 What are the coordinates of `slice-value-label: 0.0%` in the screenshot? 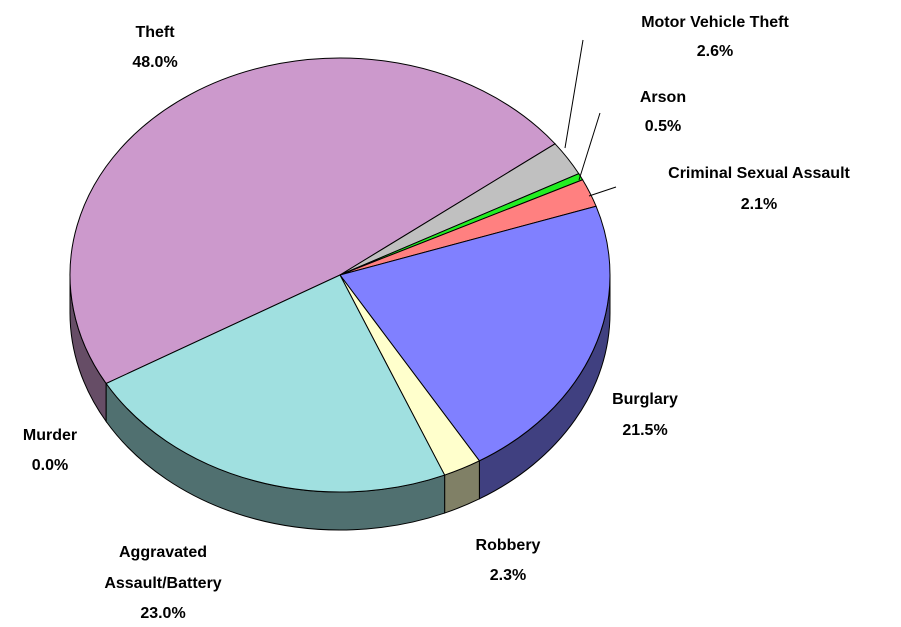 It's located at (50, 465).